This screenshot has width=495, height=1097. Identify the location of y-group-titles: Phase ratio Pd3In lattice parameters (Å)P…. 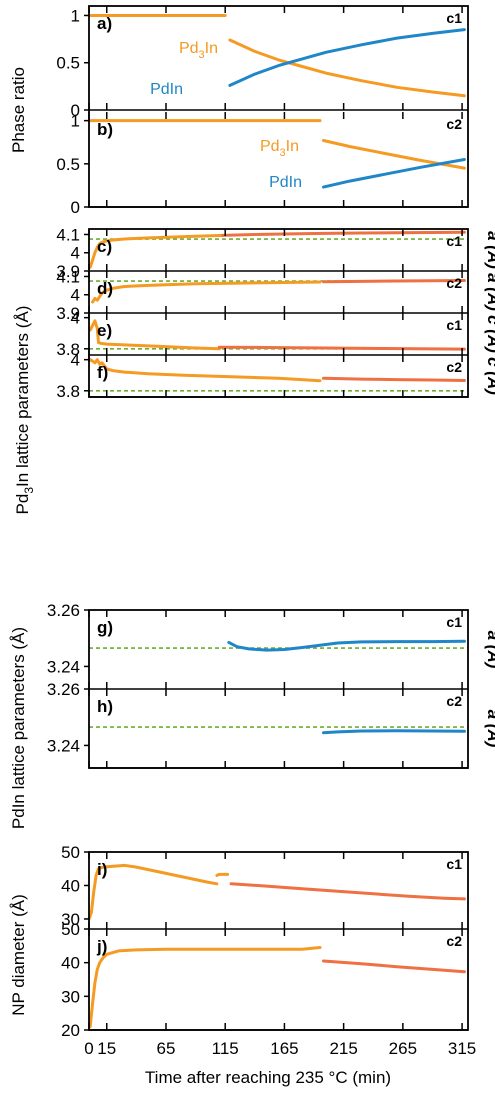
(22, 541).